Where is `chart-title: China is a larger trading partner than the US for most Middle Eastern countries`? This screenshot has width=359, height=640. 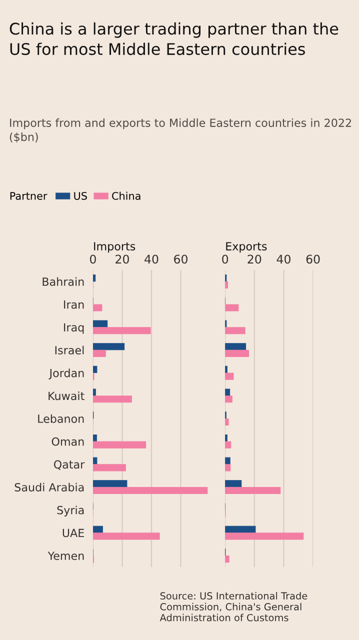
chart-title: China is a larger trading partner than the US for most Middle Eastern countries is located at coordinates (174, 39).